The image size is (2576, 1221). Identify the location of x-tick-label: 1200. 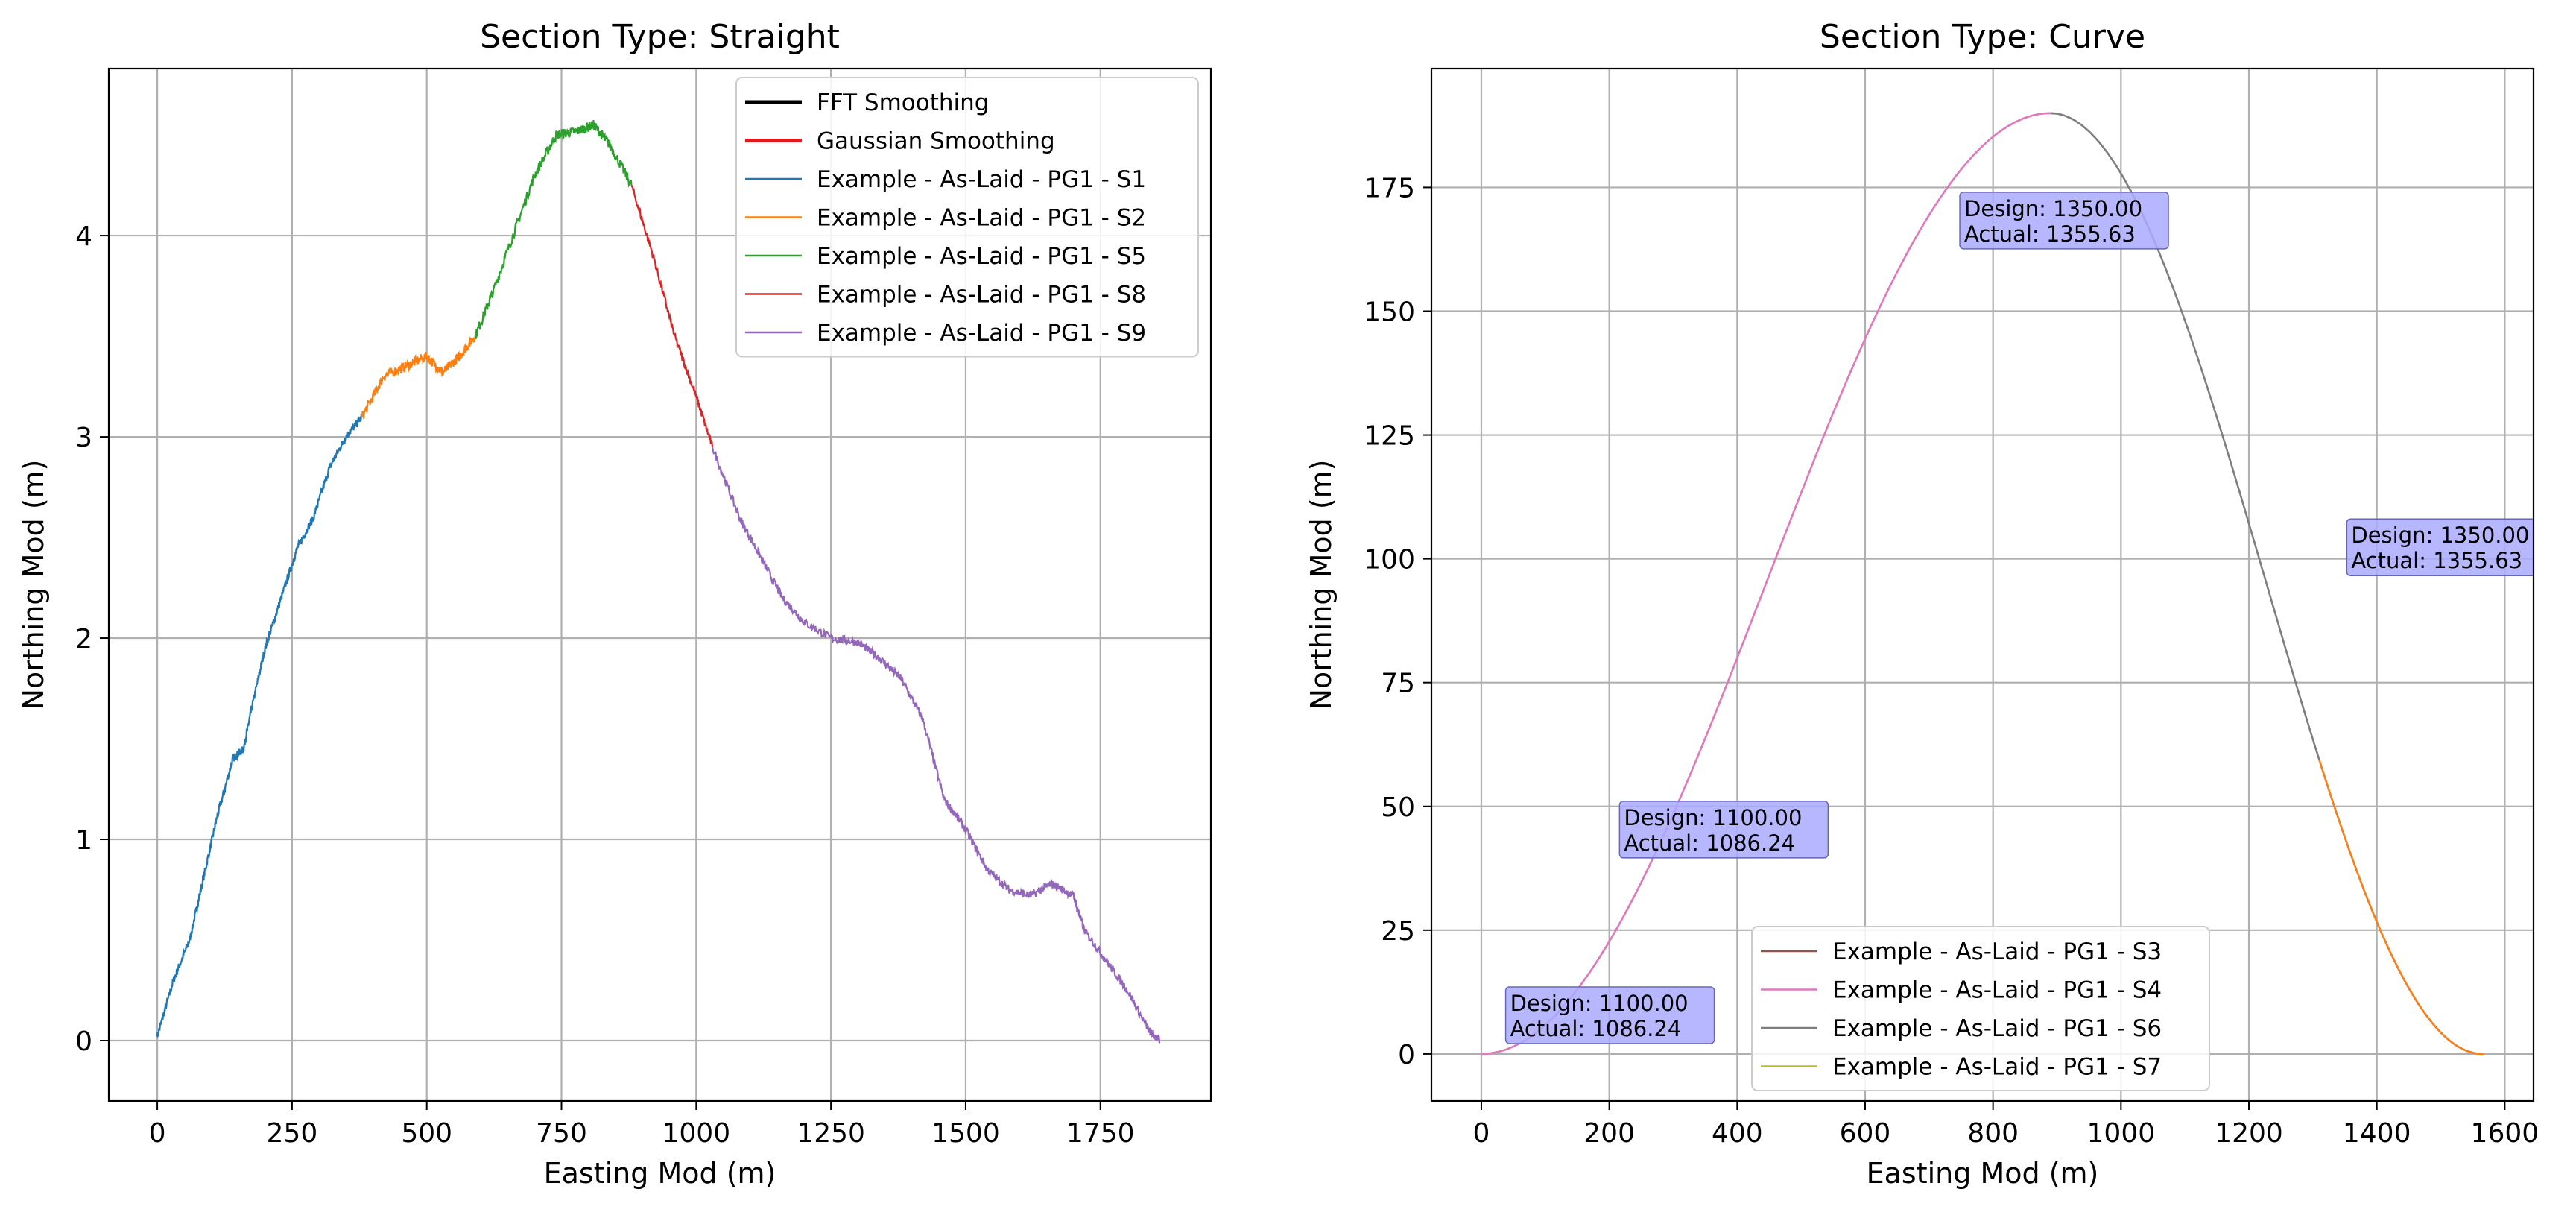
(2249, 1134).